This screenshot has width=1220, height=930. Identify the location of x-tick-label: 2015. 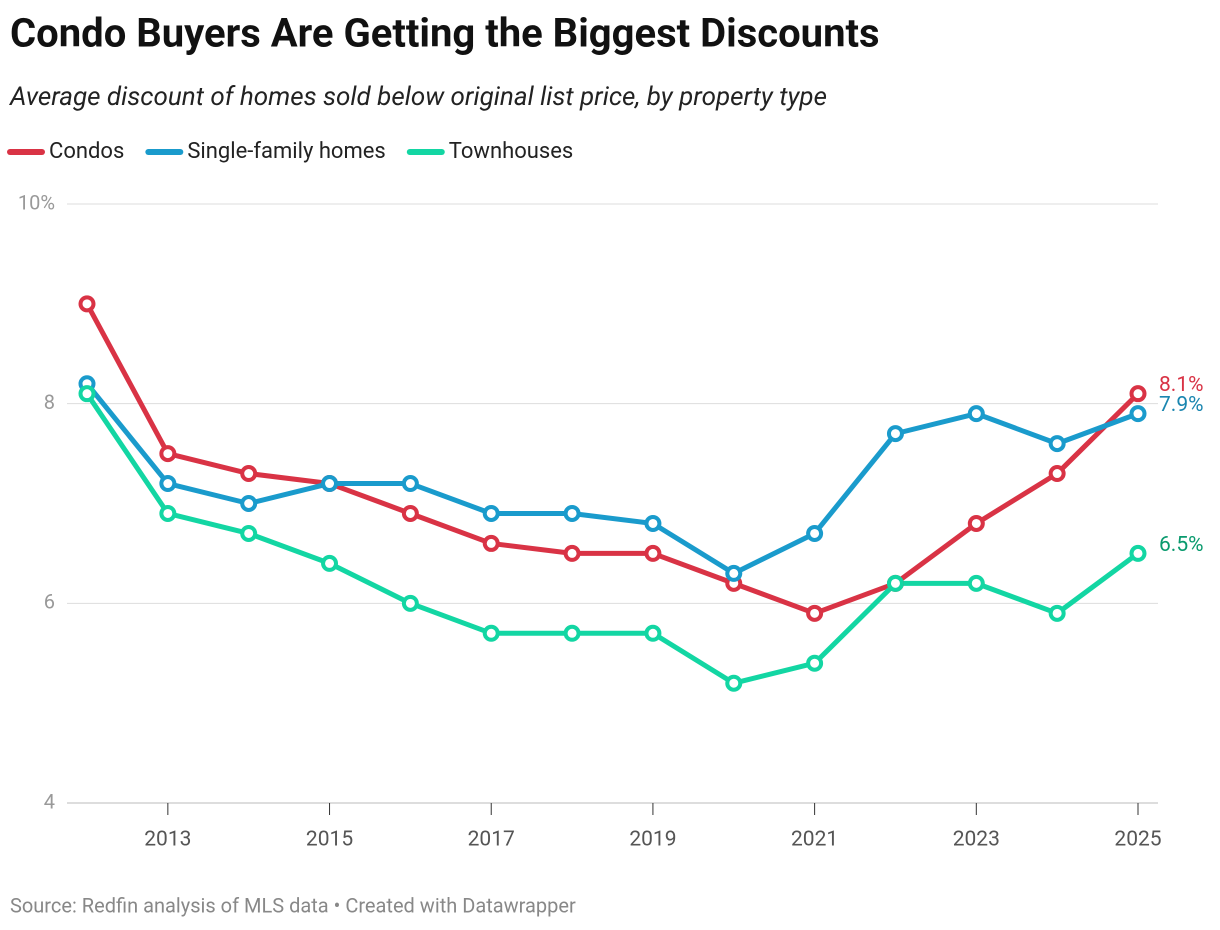
(329, 840).